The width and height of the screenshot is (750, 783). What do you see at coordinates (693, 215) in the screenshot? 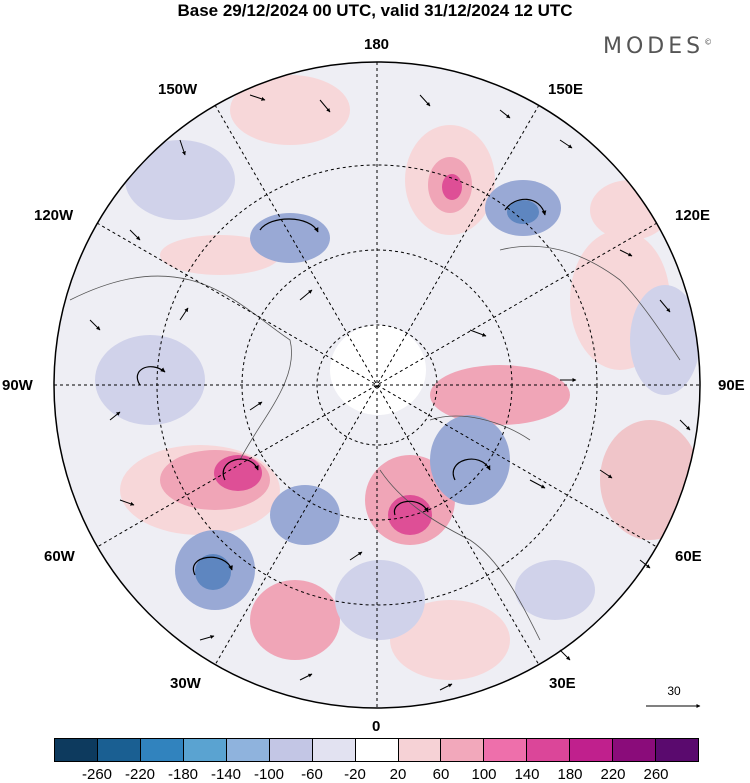
I see `lon-label-120e: 120E` at bounding box center [693, 215].